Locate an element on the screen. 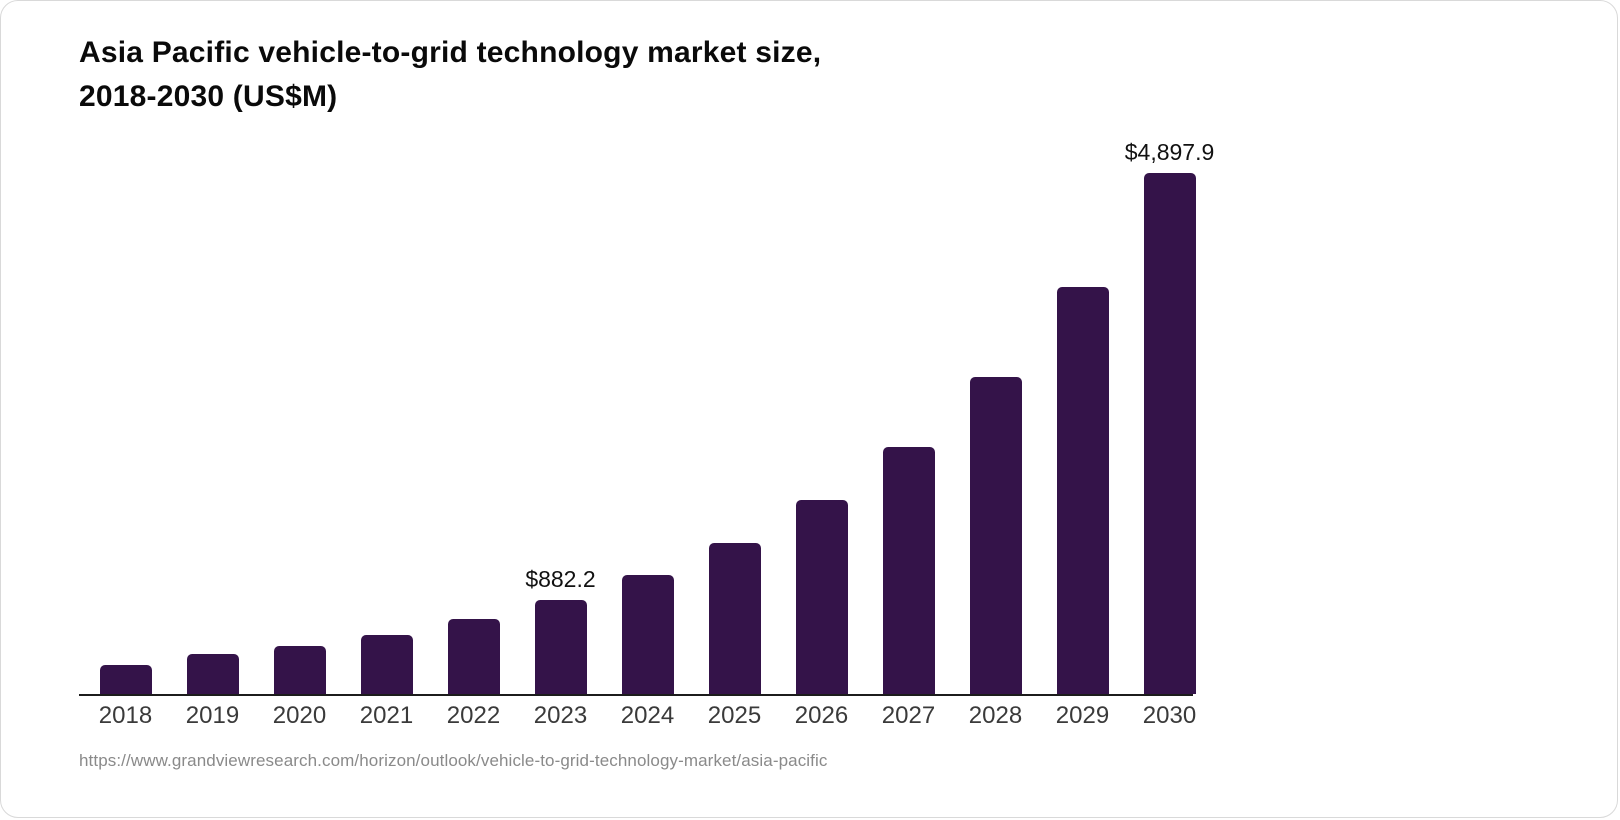 The height and width of the screenshot is (820, 1620). bar-2021 is located at coordinates (386, 664).